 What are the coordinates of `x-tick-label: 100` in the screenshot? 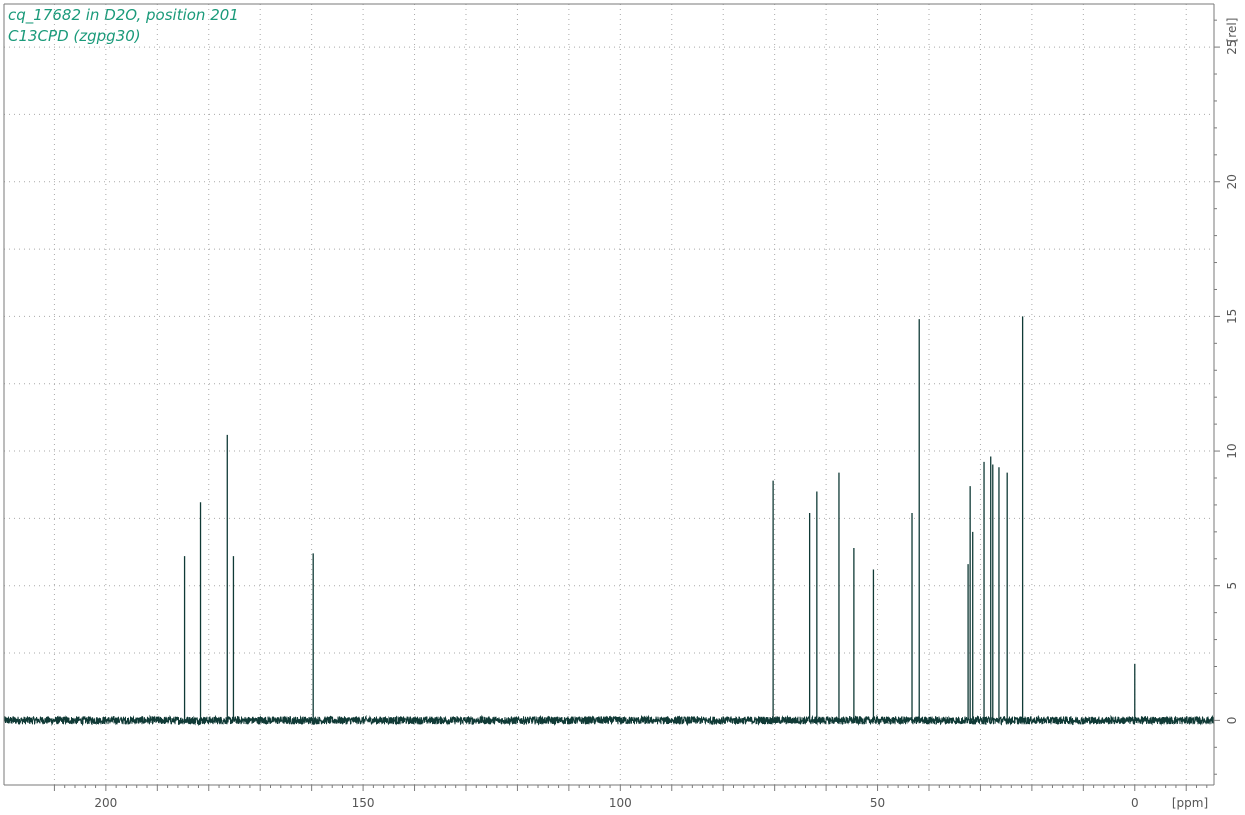 It's located at (620, 803).